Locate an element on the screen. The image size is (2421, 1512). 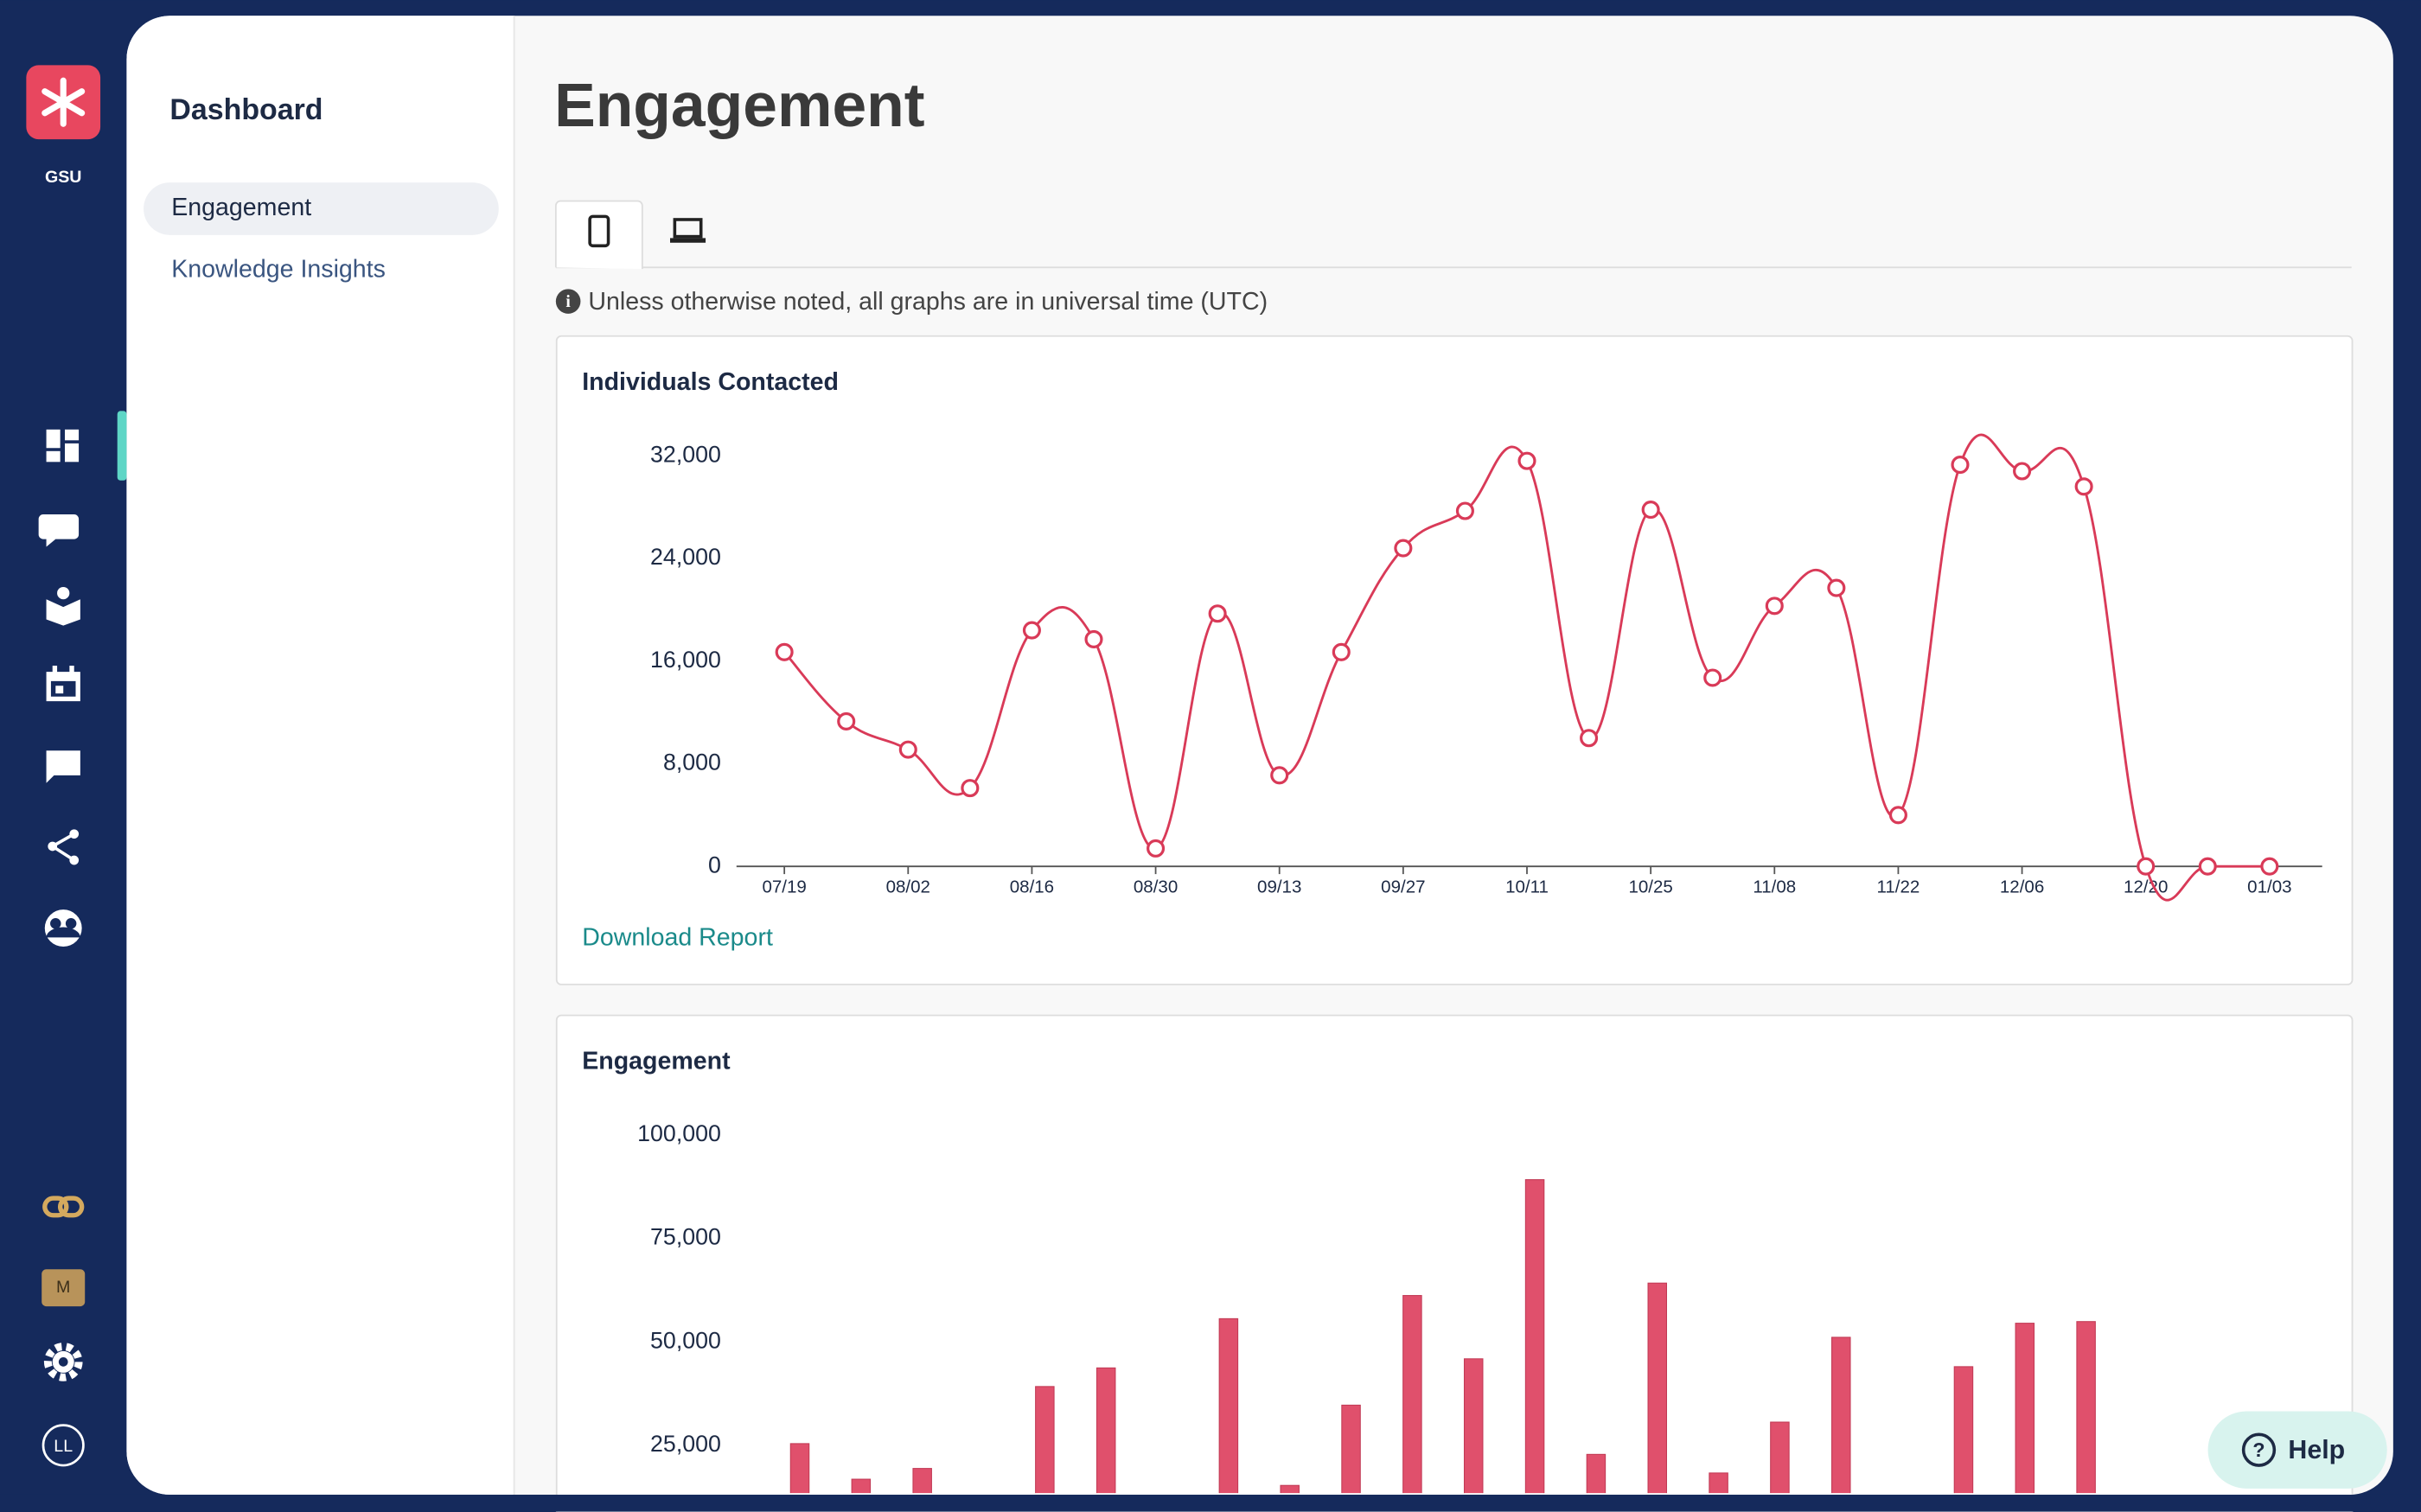
badge-text: M is located at coordinates (63, 1287).